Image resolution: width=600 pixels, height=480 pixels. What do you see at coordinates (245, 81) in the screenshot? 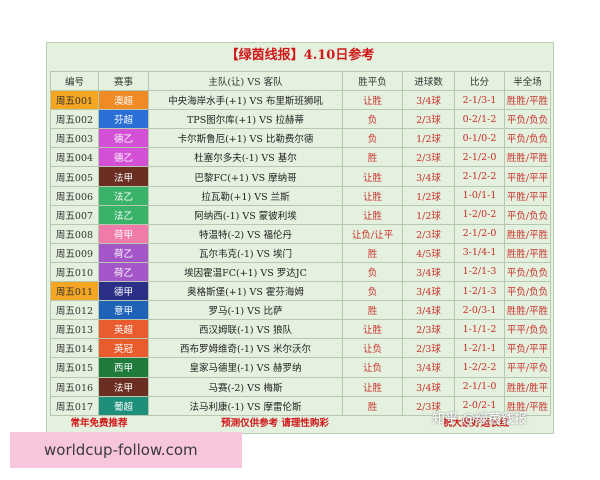
I see `column-header: 主队(让) VS 客队` at bounding box center [245, 81].